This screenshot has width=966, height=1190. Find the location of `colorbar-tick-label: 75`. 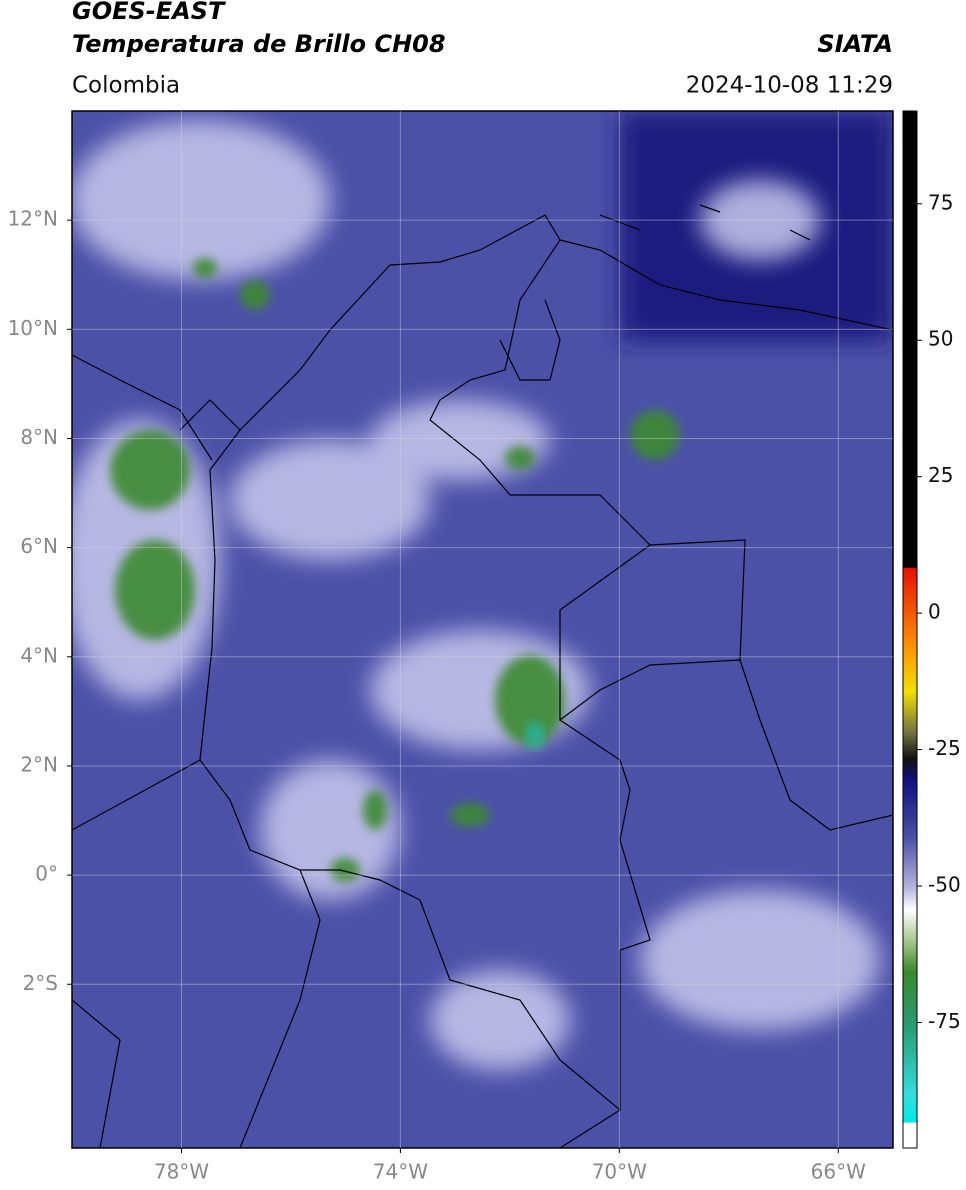

colorbar-tick-label: 75 is located at coordinates (940, 202).